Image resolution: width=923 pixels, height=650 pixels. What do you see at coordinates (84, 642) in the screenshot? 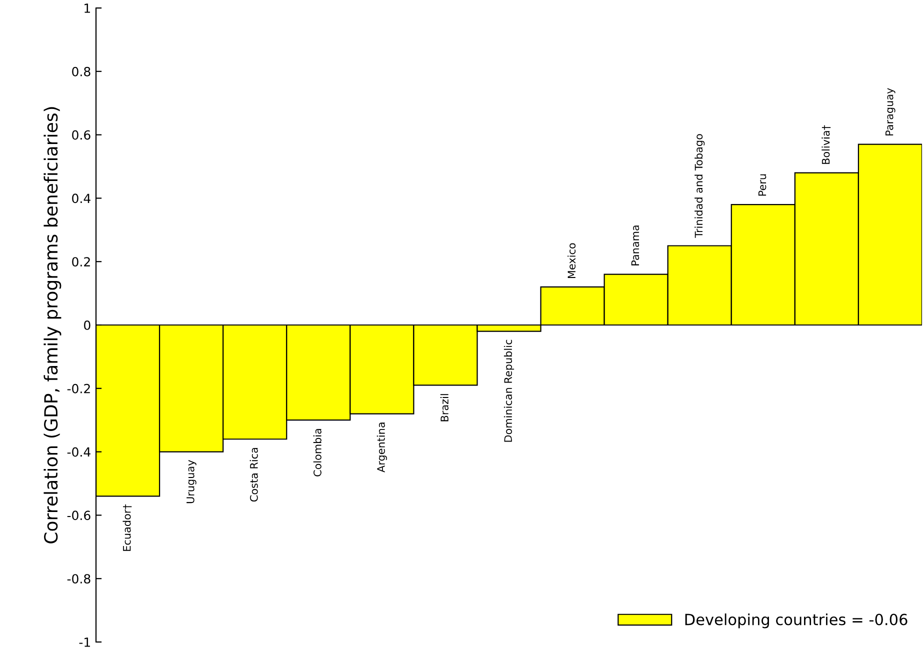
I see `y-tick-label: -1` at bounding box center [84, 642].